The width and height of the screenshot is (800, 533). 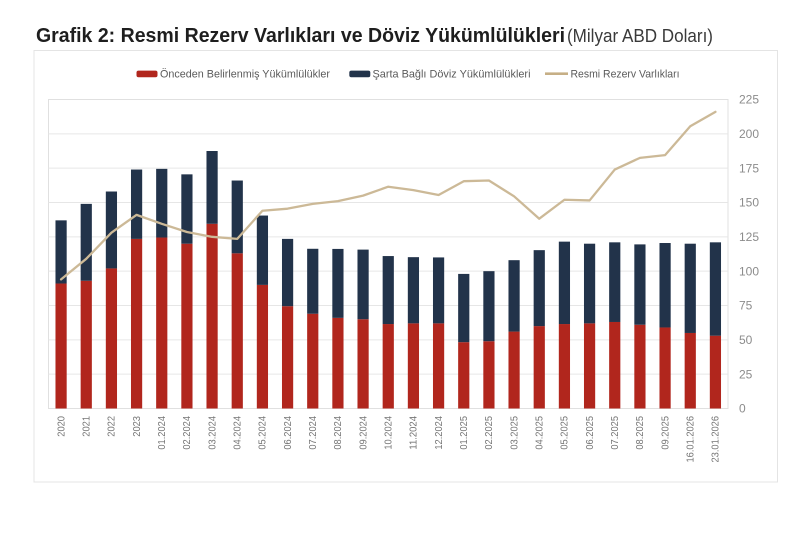 What do you see at coordinates (746, 306) in the screenshot?
I see `svg-text: 75` at bounding box center [746, 306].